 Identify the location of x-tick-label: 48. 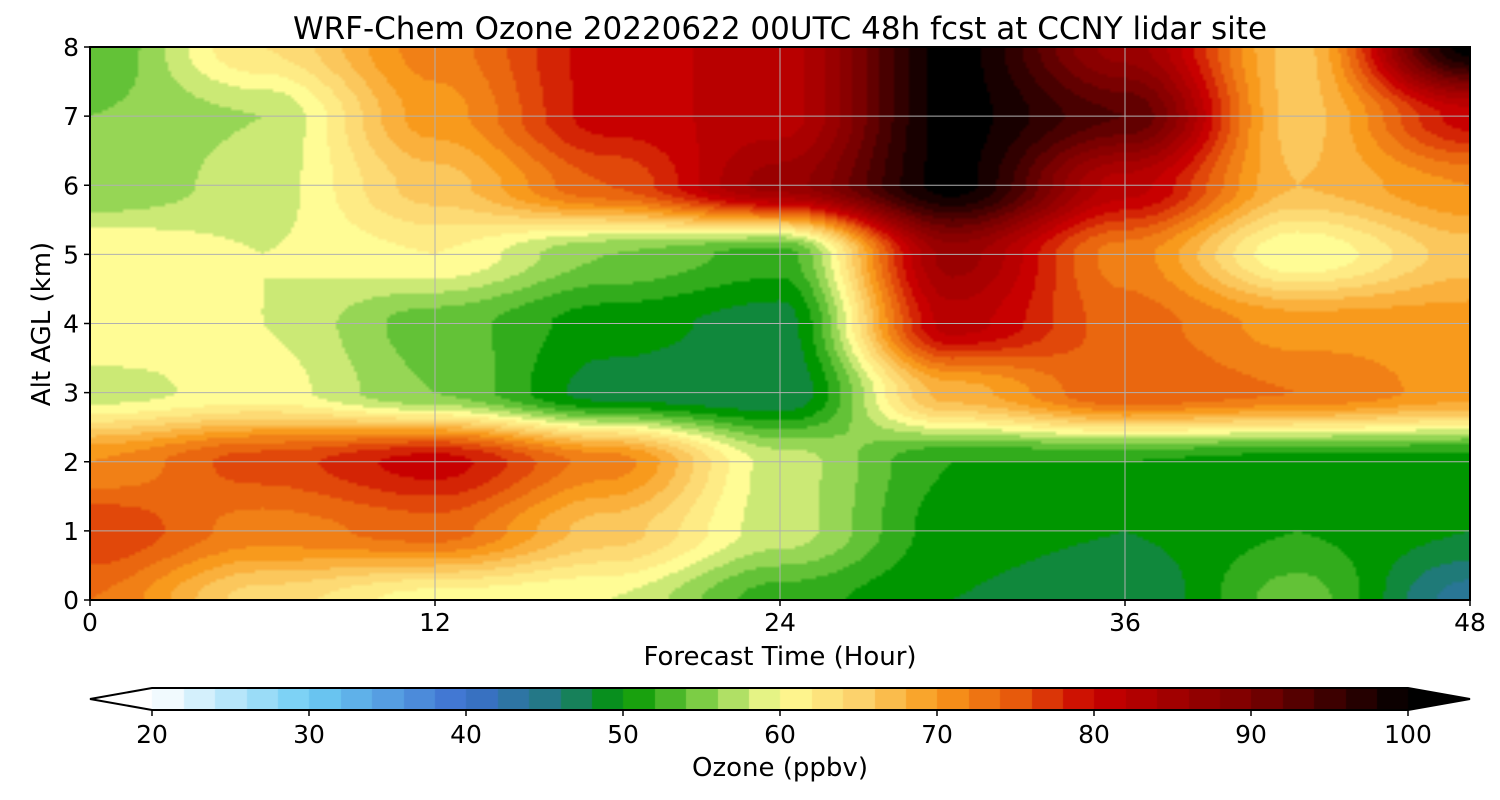
(1470, 622).